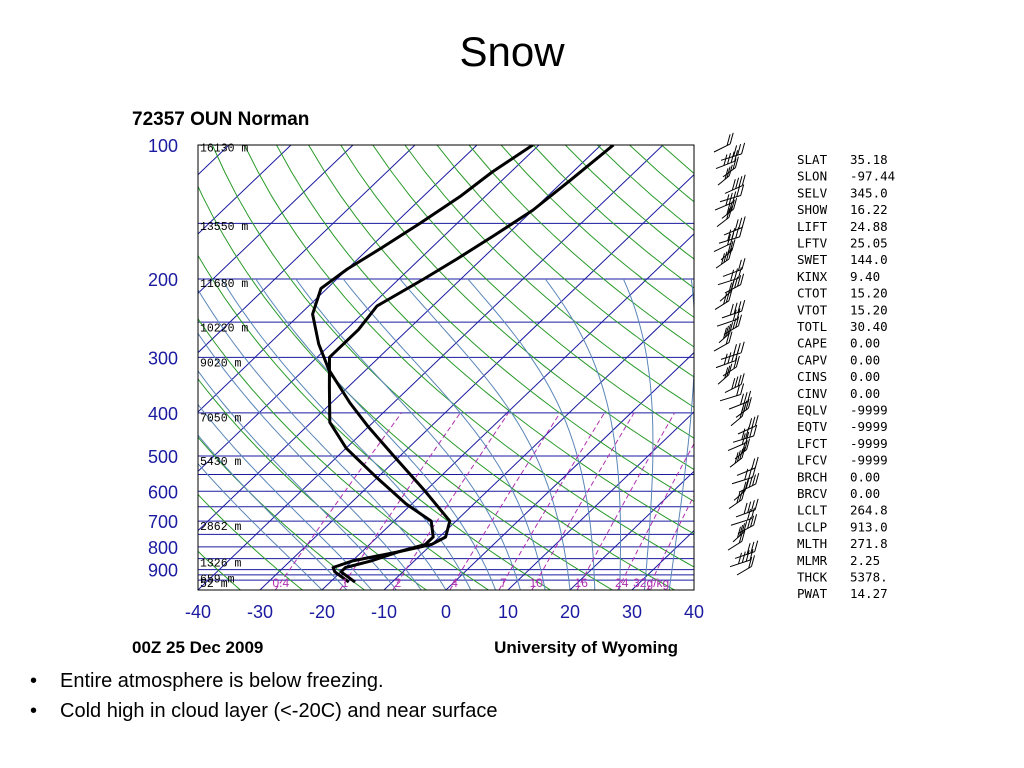  What do you see at coordinates (869, 209) in the screenshot?
I see `index-value: 16.22` at bounding box center [869, 209].